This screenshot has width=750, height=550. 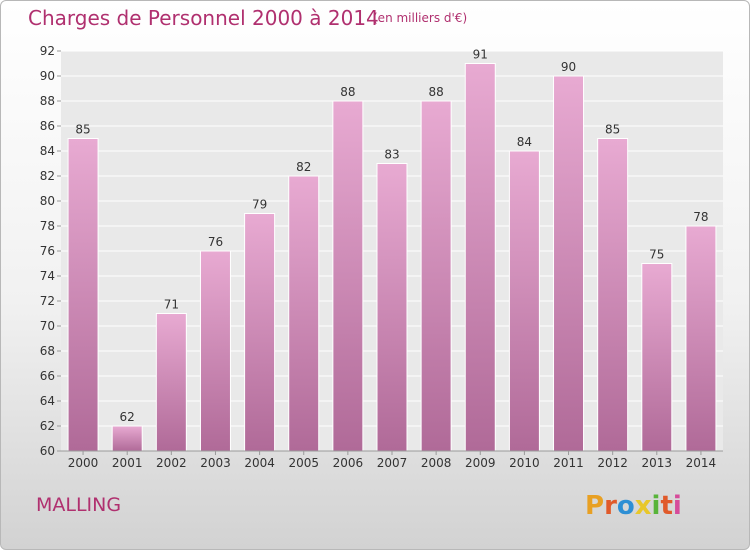 I want to click on bar-2007, so click(x=392, y=307).